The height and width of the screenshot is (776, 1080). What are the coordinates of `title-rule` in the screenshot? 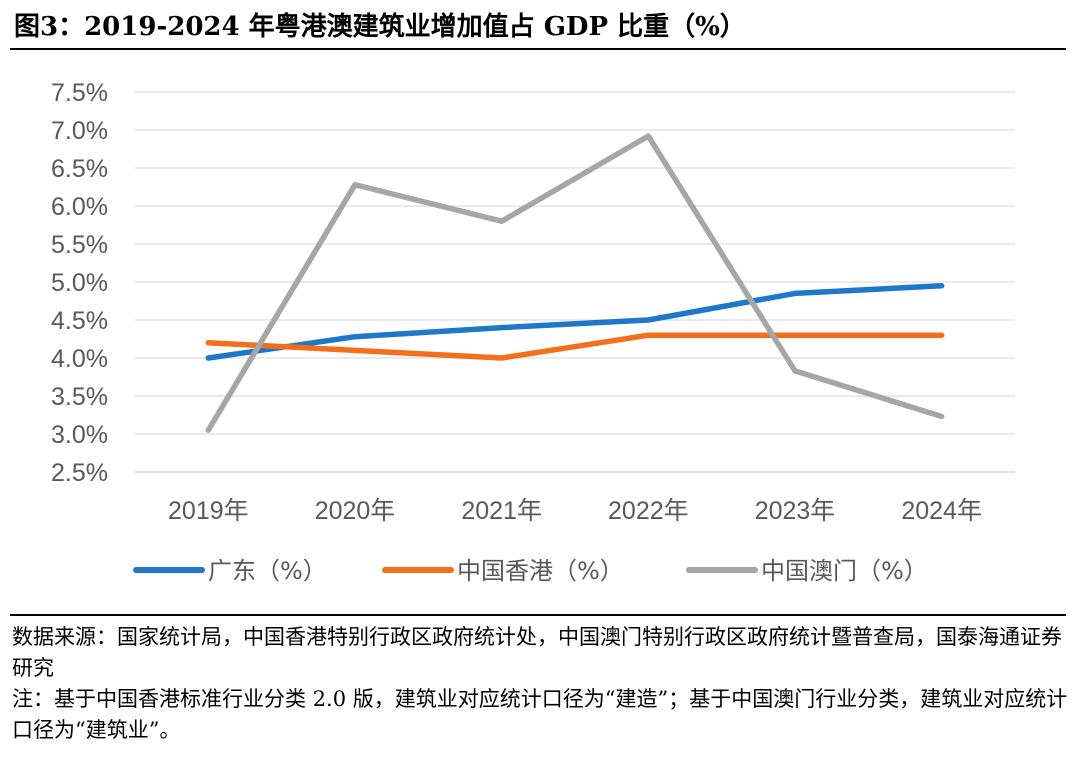 It's located at (538, 49).